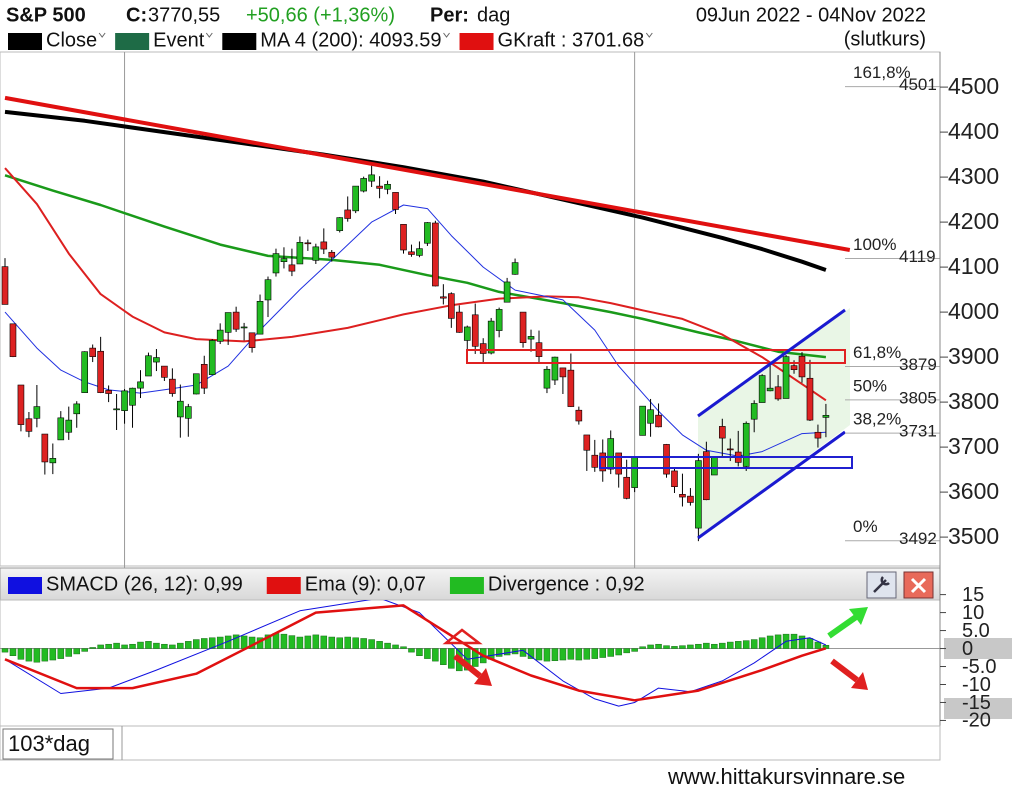 This screenshot has height=800, width=1020. Describe the element at coordinates (844, 670) in the screenshot. I see `down-arrow` at that location.